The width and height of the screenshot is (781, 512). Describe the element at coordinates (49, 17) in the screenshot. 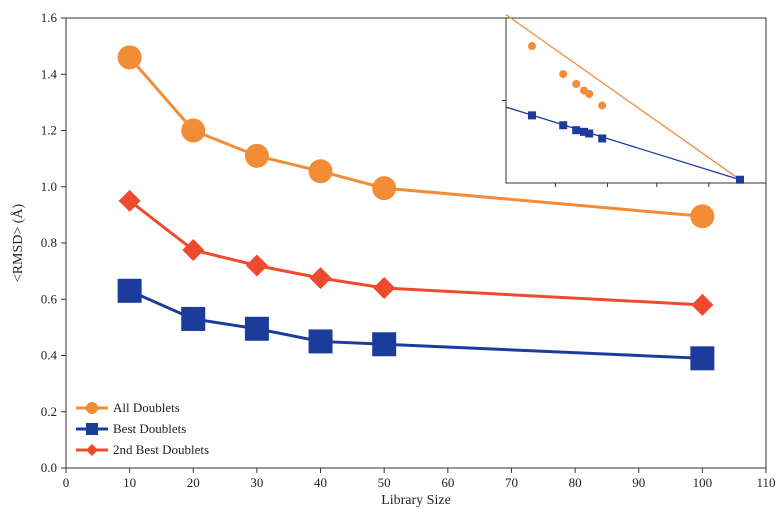

I see `y-tick-label: 1.6` at that location.